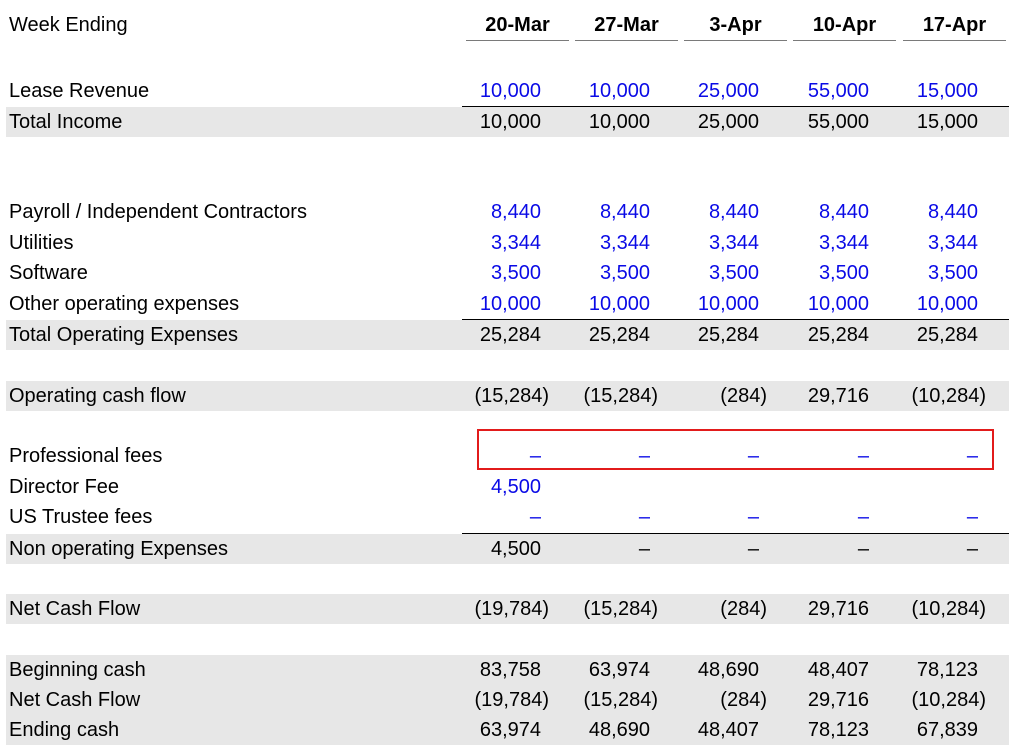 The height and width of the screenshot is (752, 1015). I want to click on row-utilities: Utilities 3,344 3,344 3,344 3,344 3,344, so click(507, 243).